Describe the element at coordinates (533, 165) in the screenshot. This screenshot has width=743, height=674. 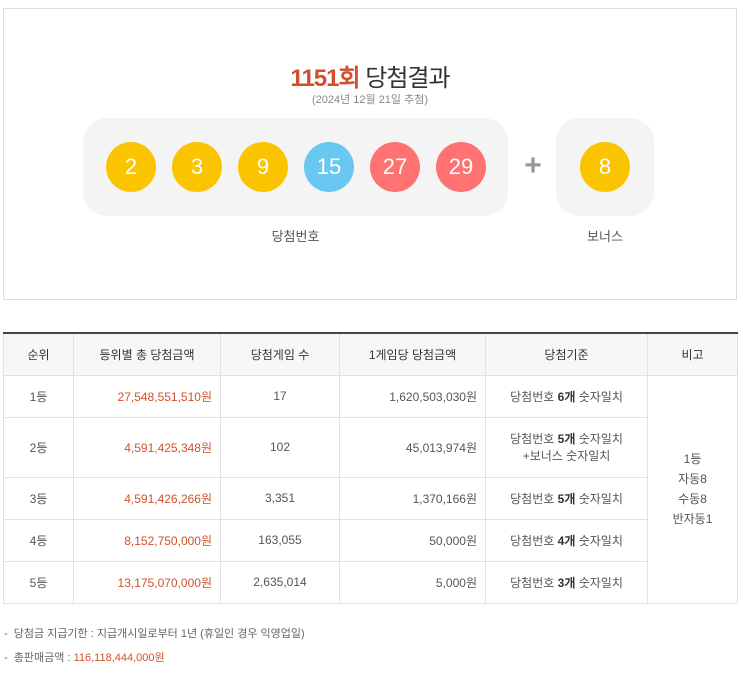
I see `plus-icon: +` at that location.